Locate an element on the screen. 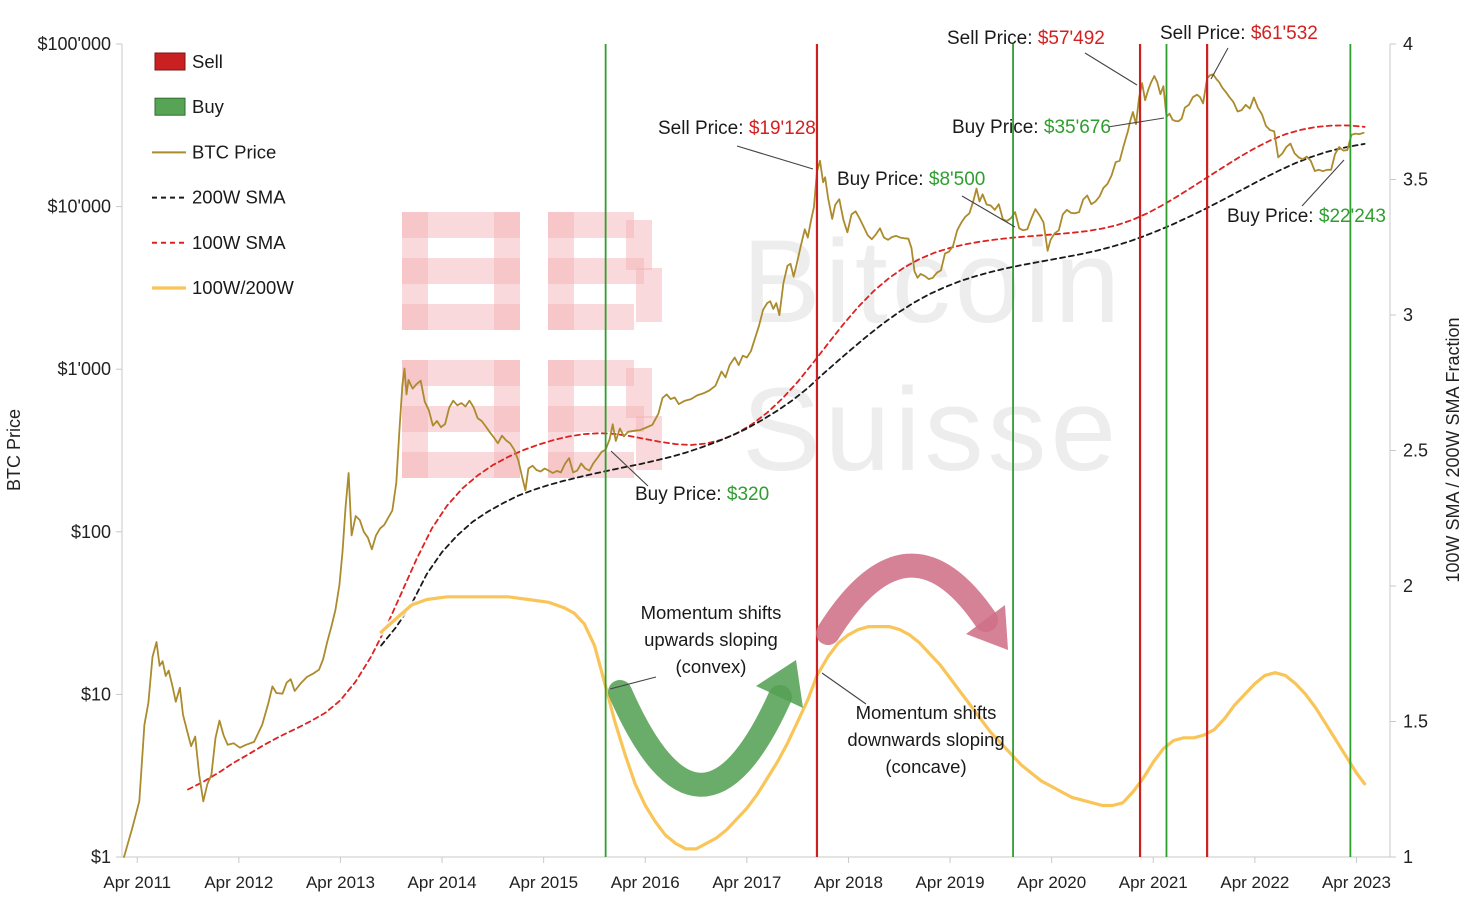 This screenshot has height=914, width=1479. buy-price-annotation: Buy Price: $35'676 is located at coordinates (1031, 127).